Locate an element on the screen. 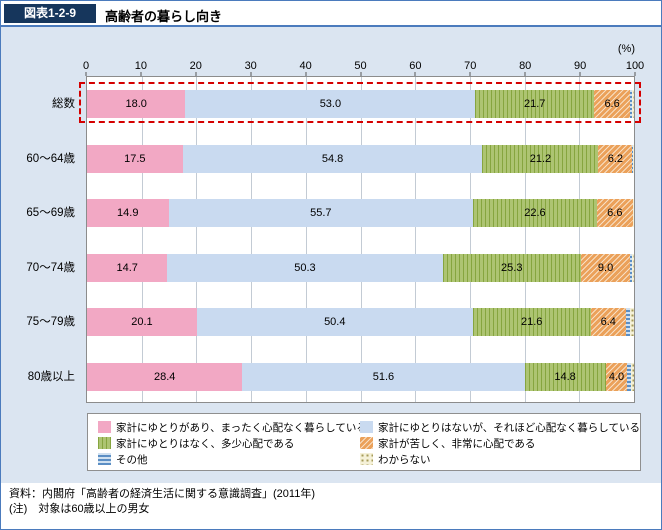  tick-marks is located at coordinates (360, 74).